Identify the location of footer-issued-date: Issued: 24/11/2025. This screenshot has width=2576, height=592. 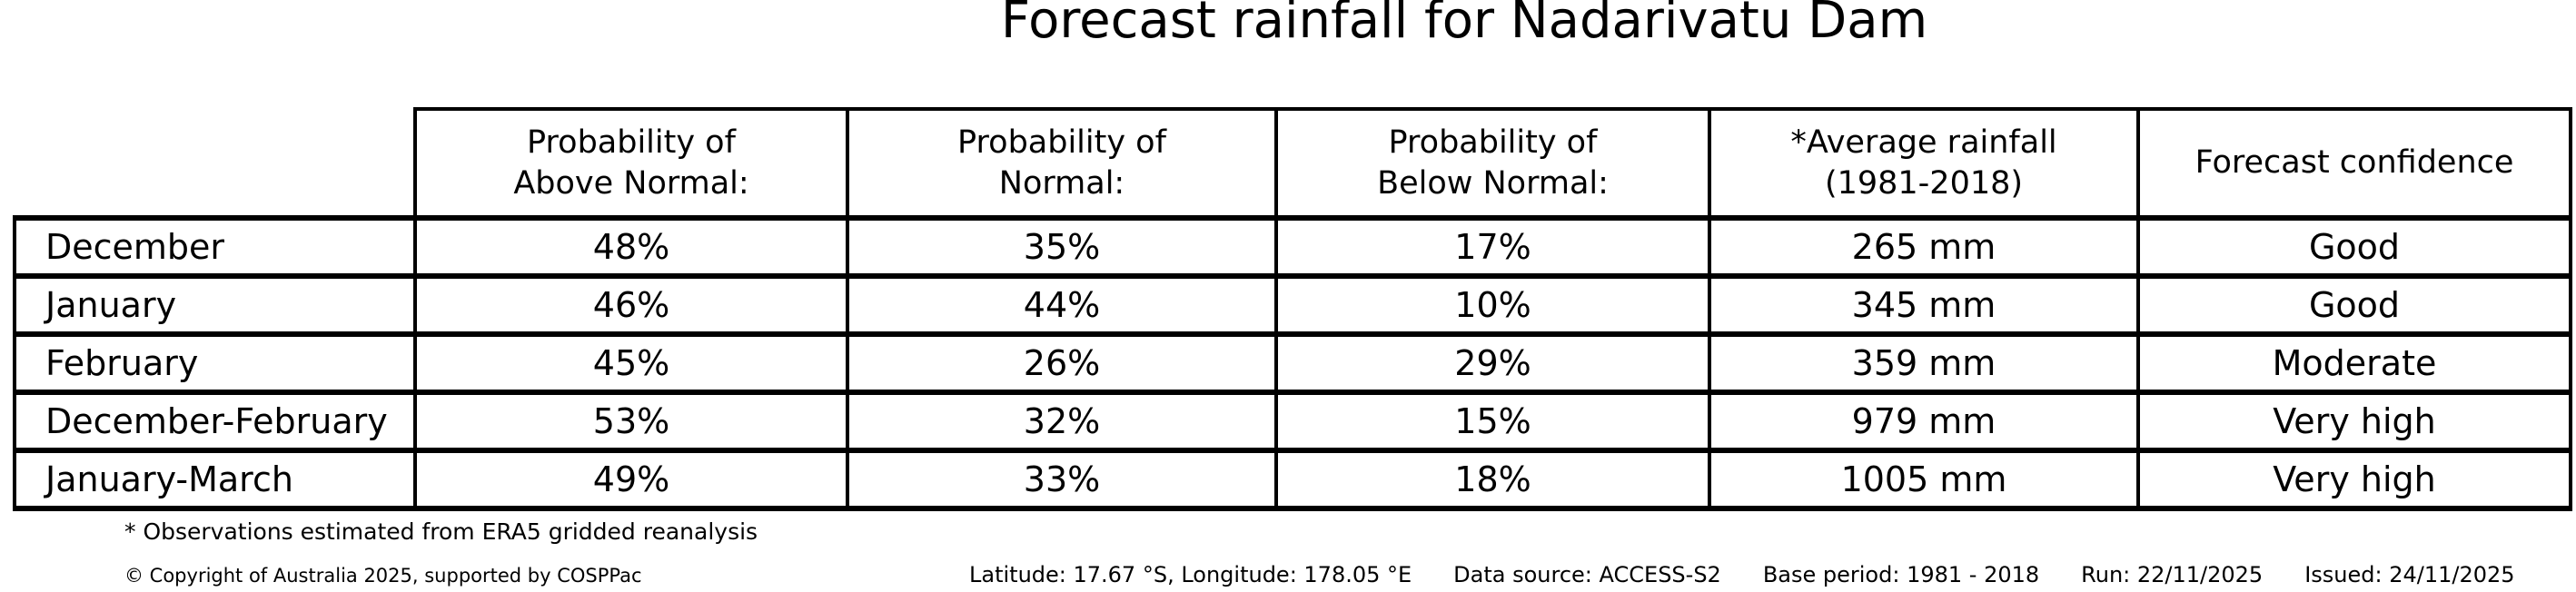
(2409, 574).